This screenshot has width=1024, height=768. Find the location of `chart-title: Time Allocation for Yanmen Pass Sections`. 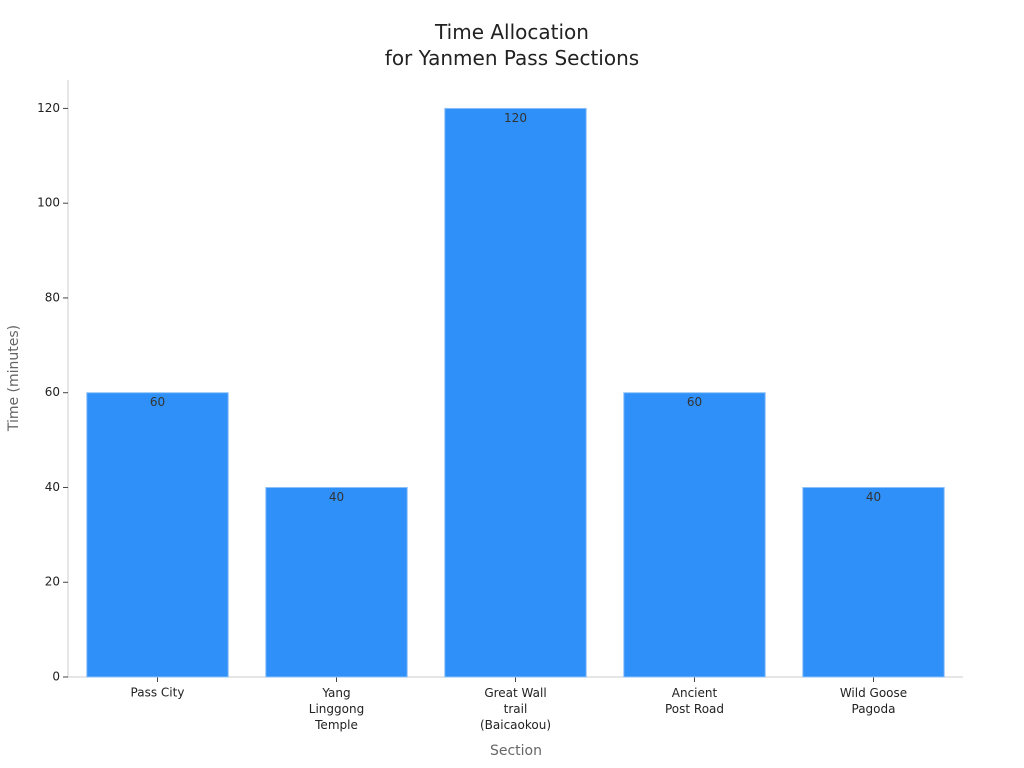

chart-title: Time Allocation for Yanmen Pass Sections is located at coordinates (512, 45).